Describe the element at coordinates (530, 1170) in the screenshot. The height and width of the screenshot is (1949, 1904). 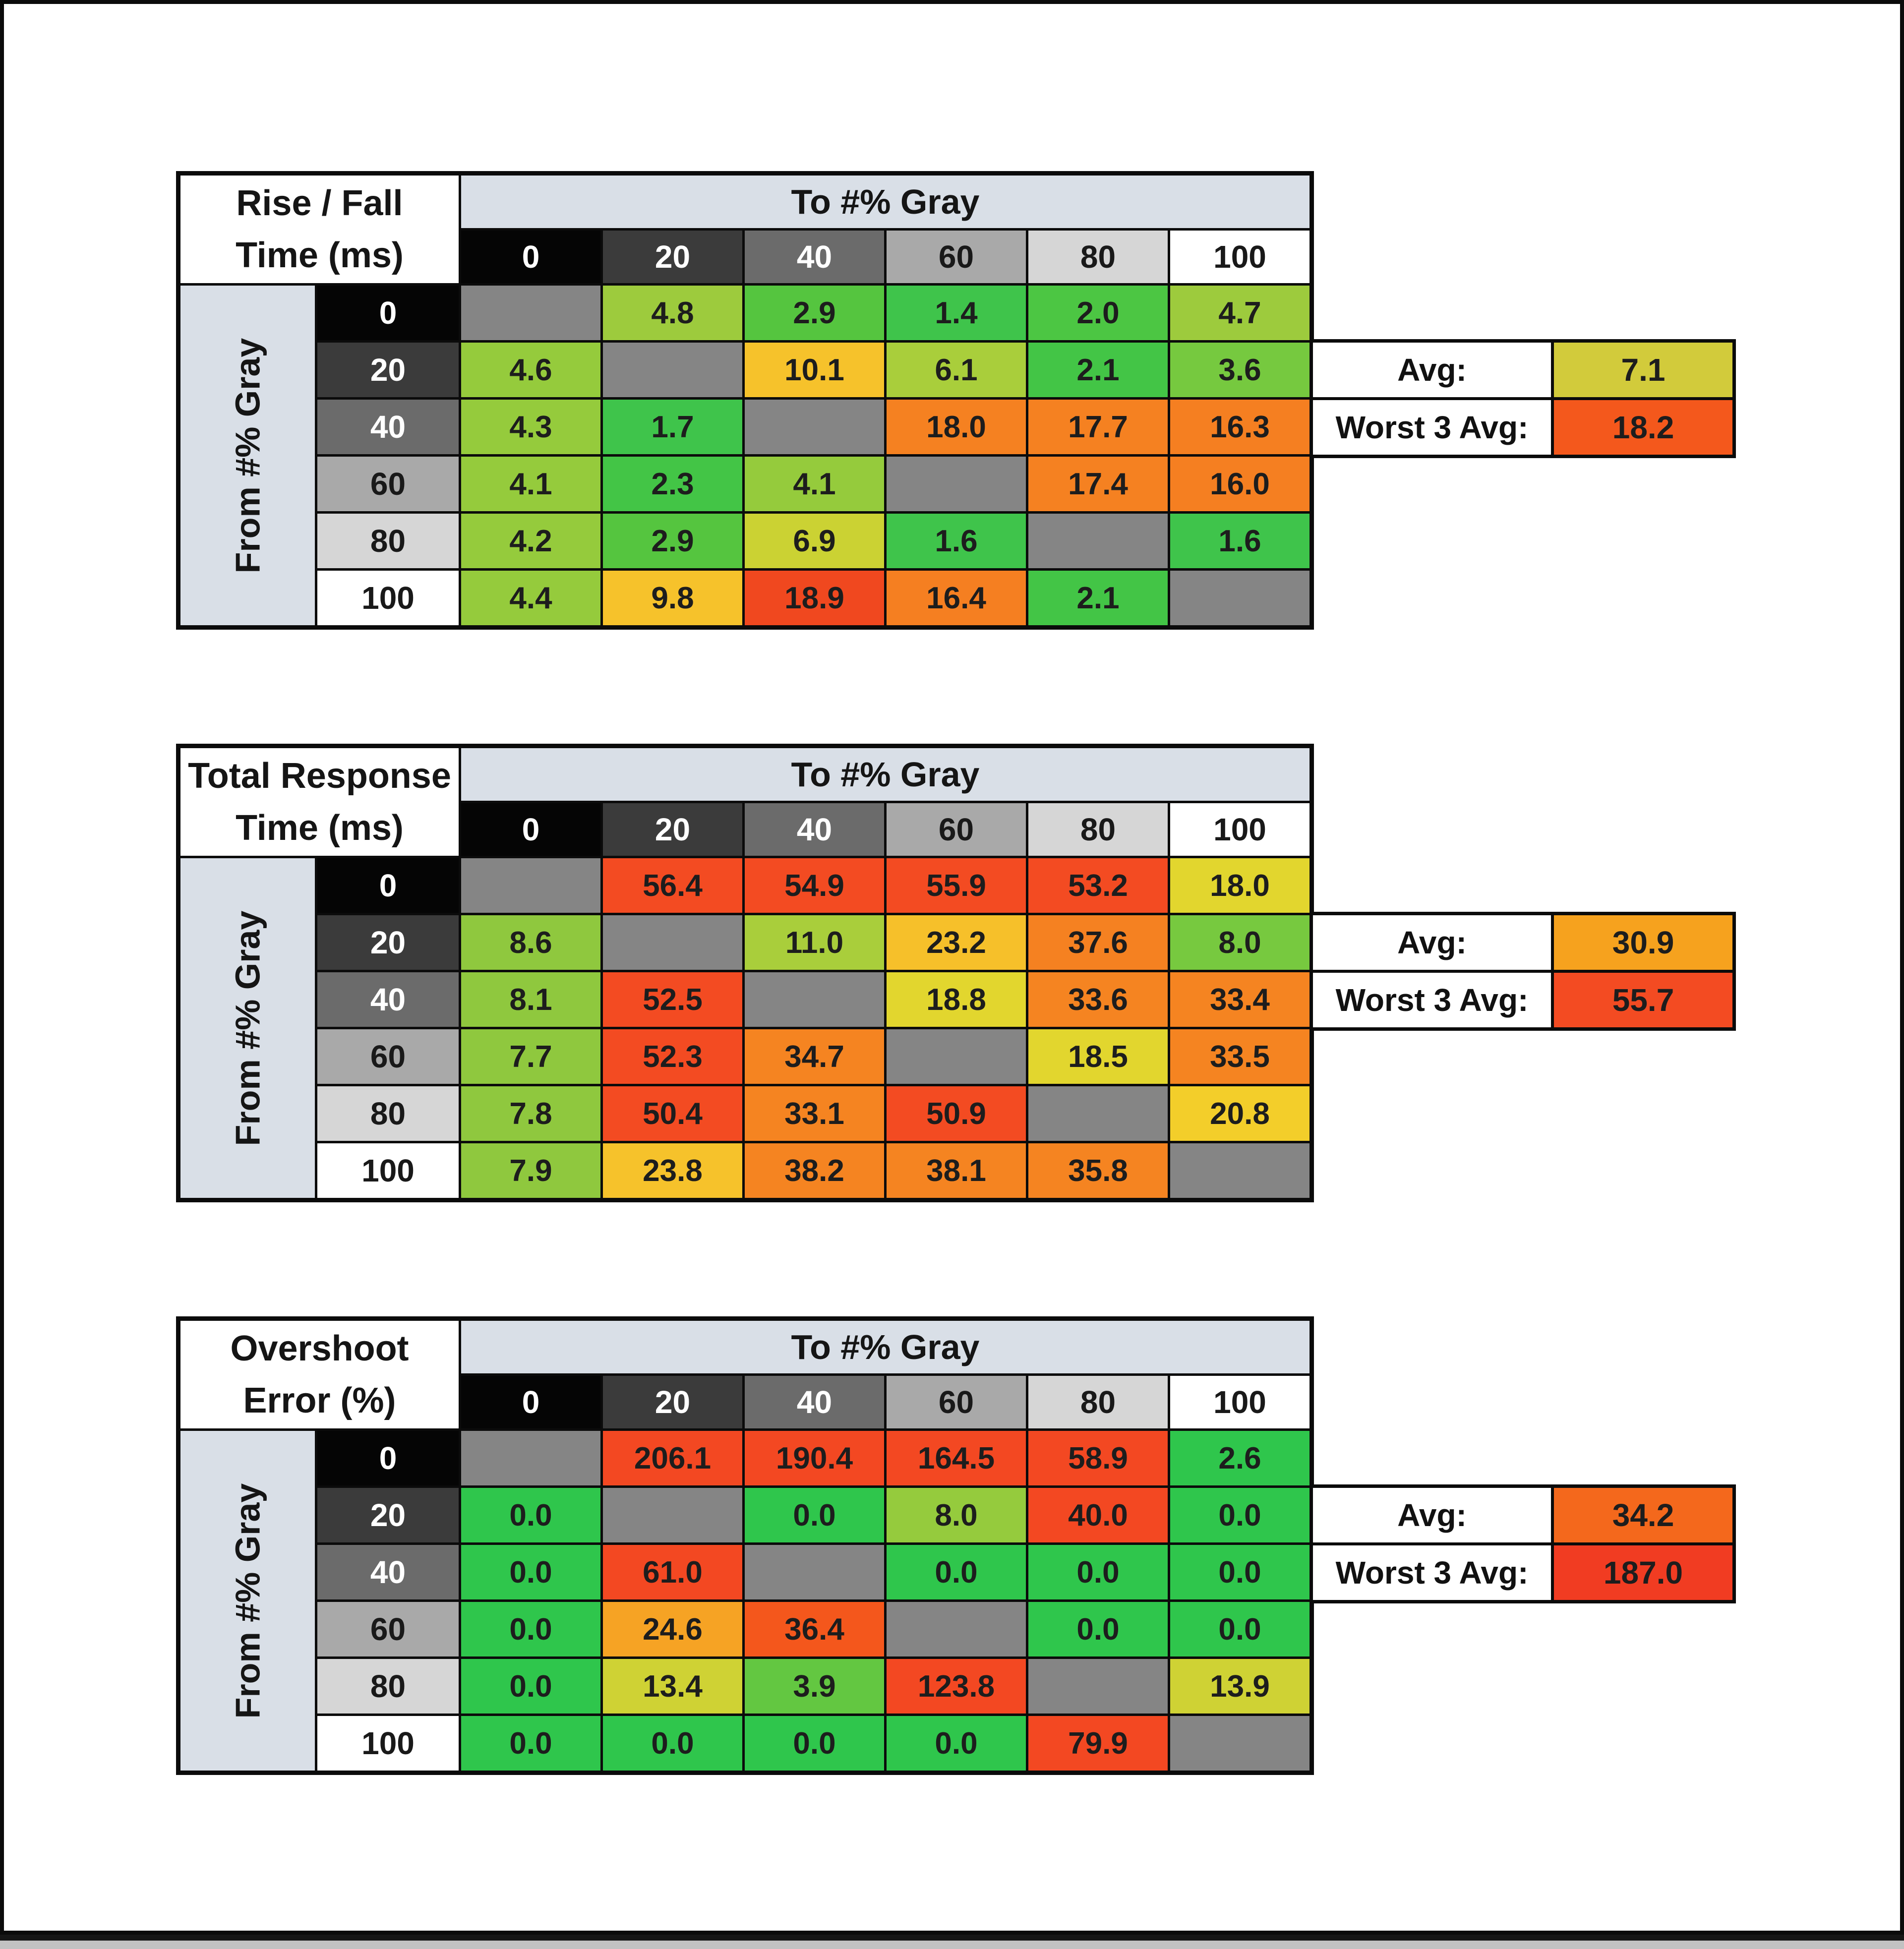
I see `cell-from100-to0: 7.9` at that location.